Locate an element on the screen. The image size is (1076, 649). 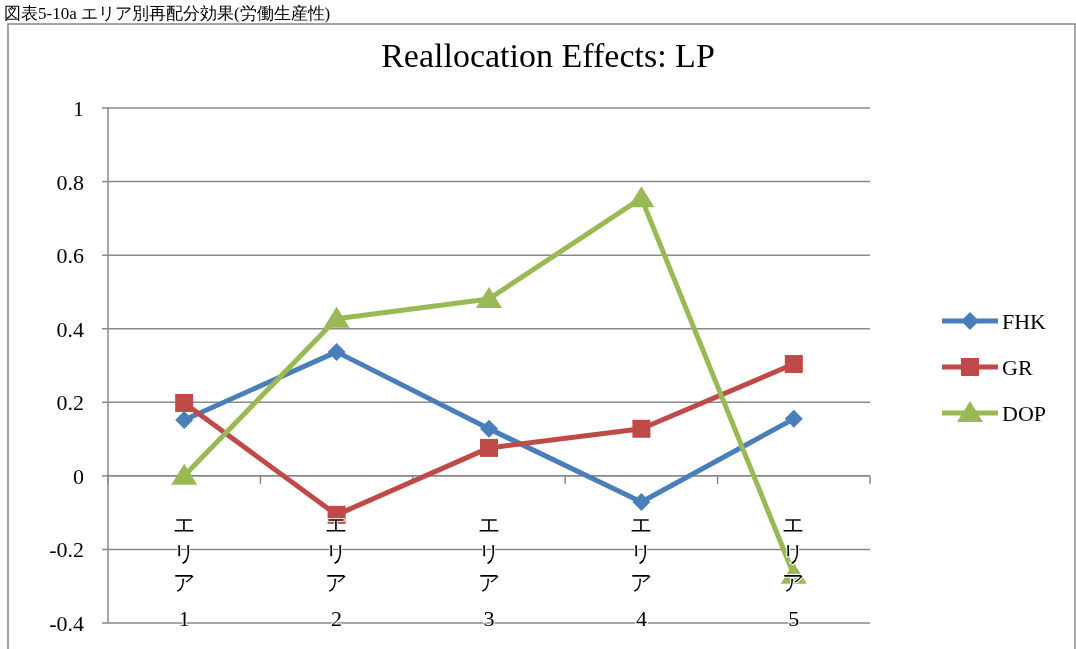
y-tick-label: 0.6 is located at coordinates (70, 256).